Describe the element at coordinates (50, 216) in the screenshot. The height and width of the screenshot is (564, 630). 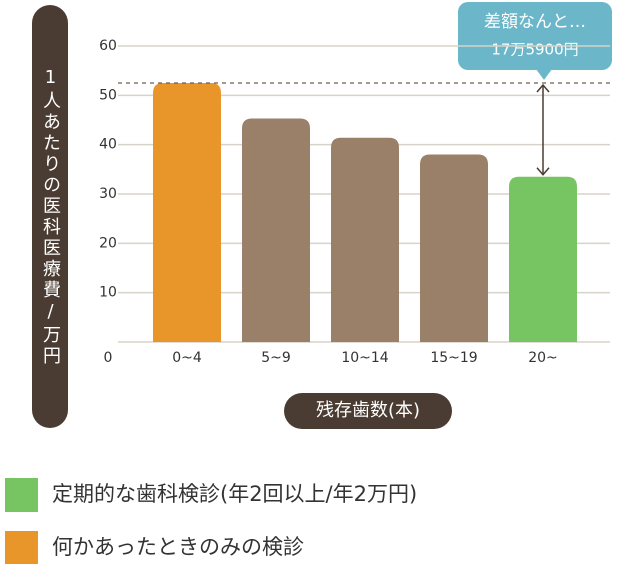
I see `y-axis-label: 1人あたりの医科医療費/万円` at that location.